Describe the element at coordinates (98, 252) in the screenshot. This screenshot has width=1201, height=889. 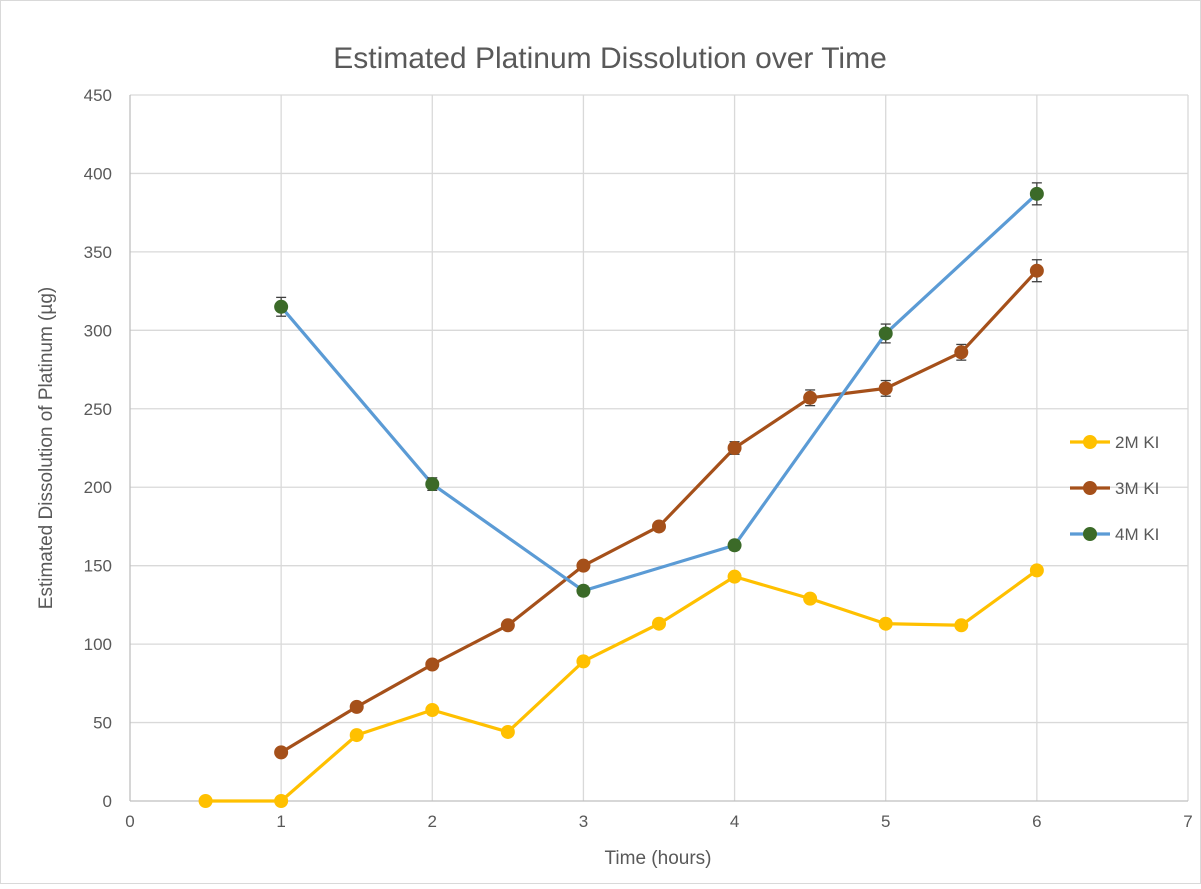
I see `y-tick-label: 350` at that location.